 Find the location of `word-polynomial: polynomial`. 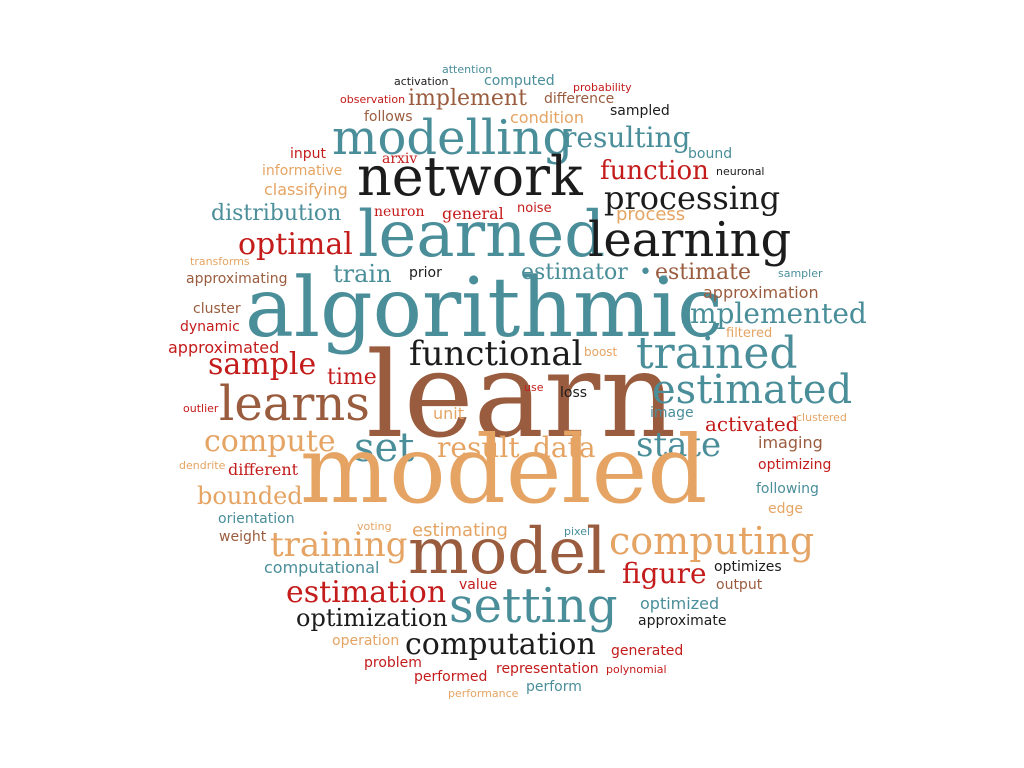

word-polynomial: polynomial is located at coordinates (636, 669).